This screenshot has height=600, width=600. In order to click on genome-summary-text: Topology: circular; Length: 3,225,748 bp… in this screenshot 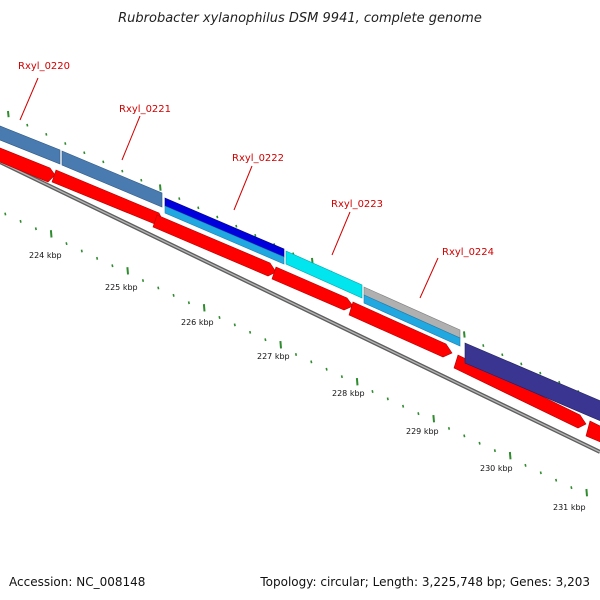, I will do `click(424, 582)`.